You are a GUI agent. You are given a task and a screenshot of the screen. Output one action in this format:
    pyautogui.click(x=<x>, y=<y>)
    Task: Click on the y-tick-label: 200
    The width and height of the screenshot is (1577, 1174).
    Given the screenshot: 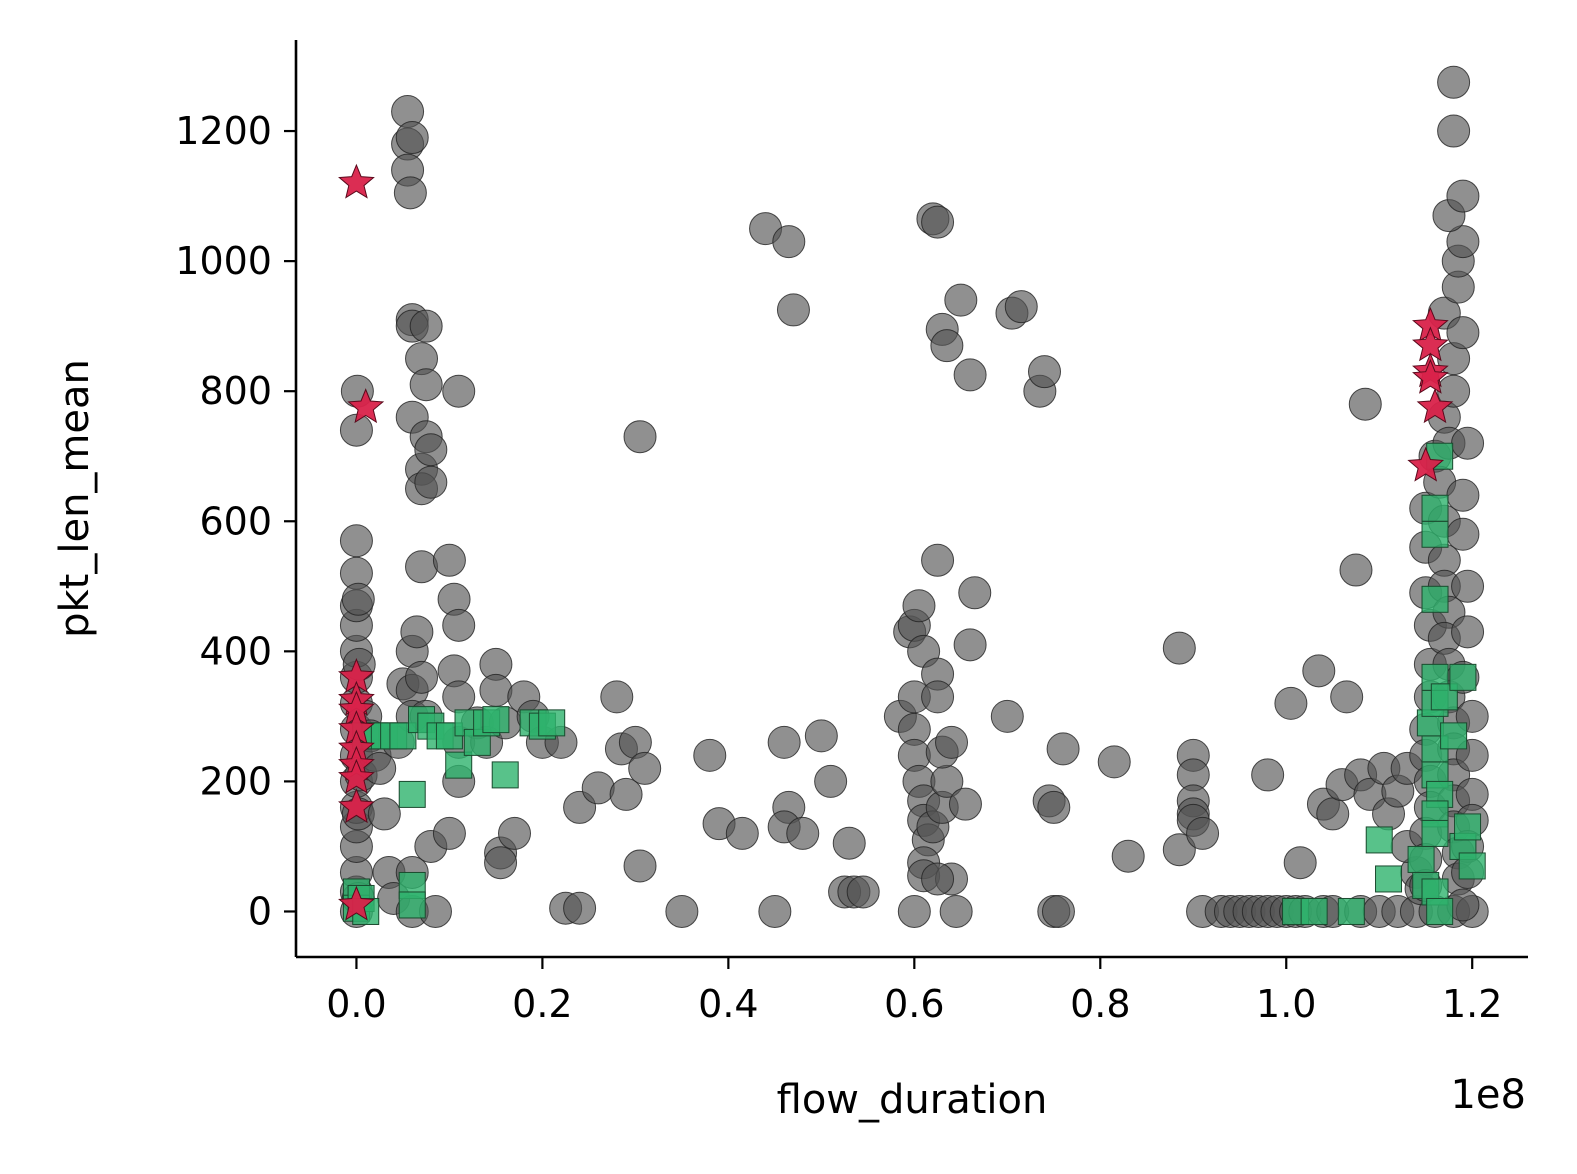 What is the action you would take?
    pyautogui.click(x=235, y=781)
    